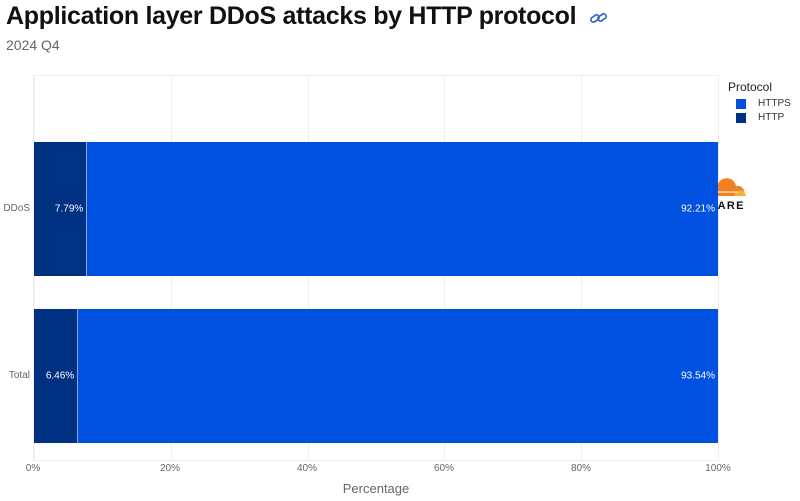 Image resolution: width=800 pixels, height=501 pixels. What do you see at coordinates (774, 103) in the screenshot?
I see `legend-label: HTTPS` at bounding box center [774, 103].